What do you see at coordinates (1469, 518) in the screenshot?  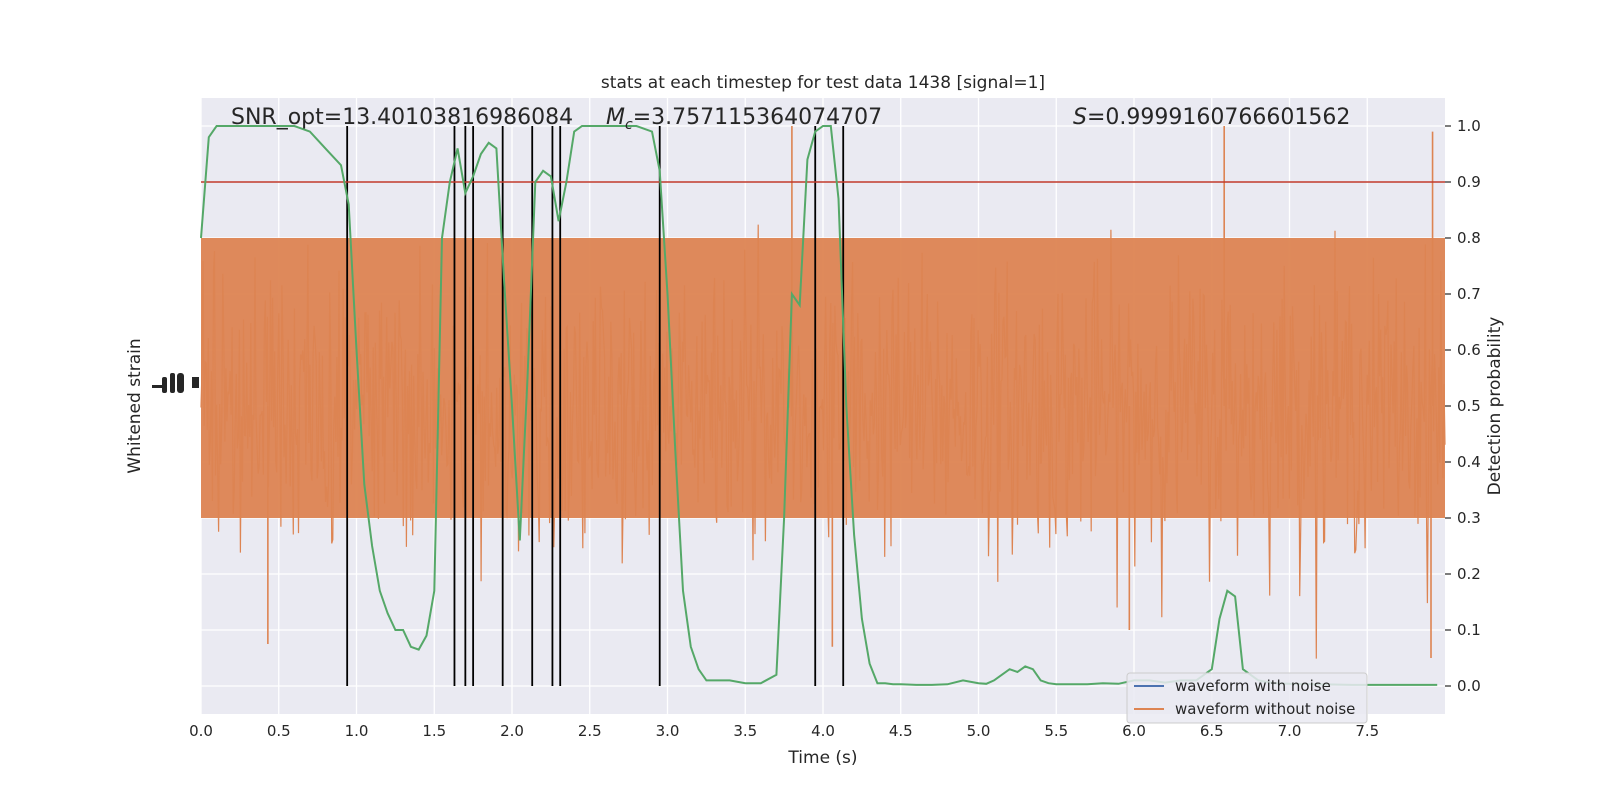 I see `y-tick-label-3: 0.3` at bounding box center [1469, 518].